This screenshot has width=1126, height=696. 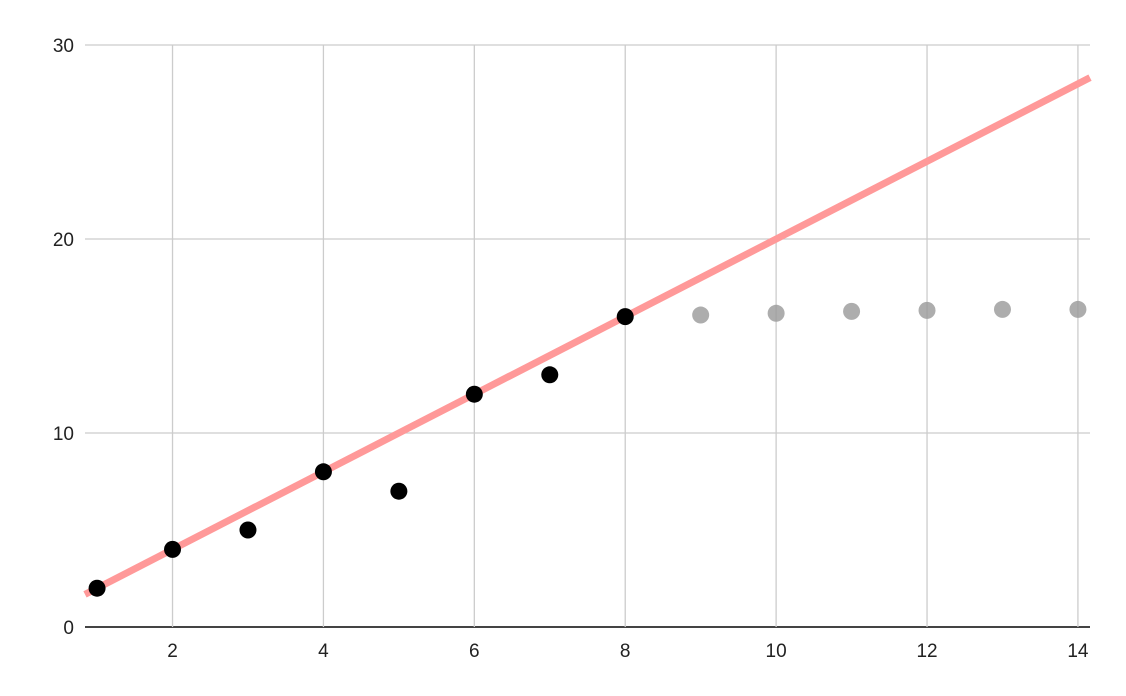 I want to click on x-tick-label: 10, so click(x=776, y=651).